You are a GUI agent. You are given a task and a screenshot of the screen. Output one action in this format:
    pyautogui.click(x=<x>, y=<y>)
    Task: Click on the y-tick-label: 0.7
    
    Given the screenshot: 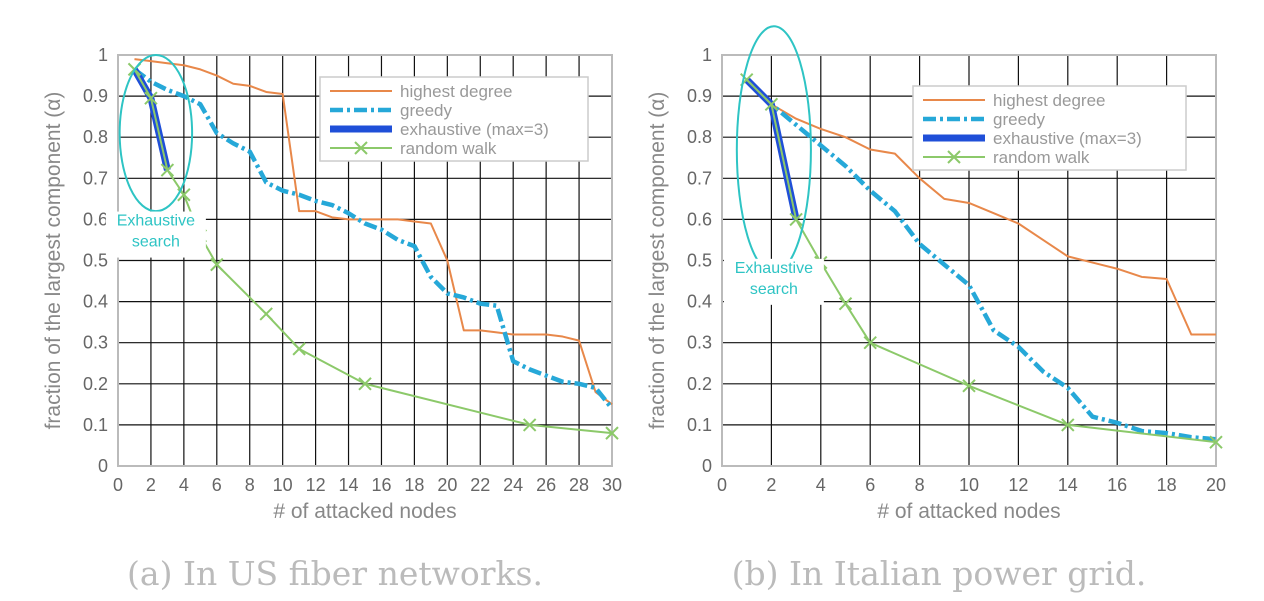 What is the action you would take?
    pyautogui.click(x=95, y=178)
    